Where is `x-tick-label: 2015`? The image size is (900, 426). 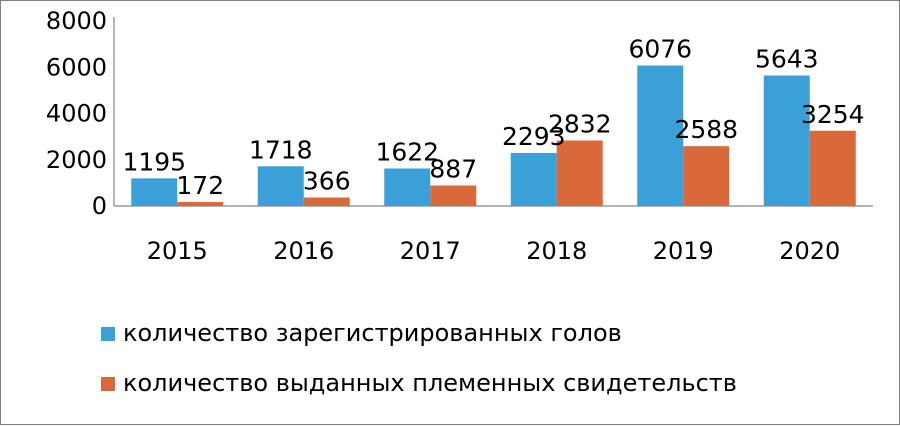 x-tick-label: 2015 is located at coordinates (177, 251).